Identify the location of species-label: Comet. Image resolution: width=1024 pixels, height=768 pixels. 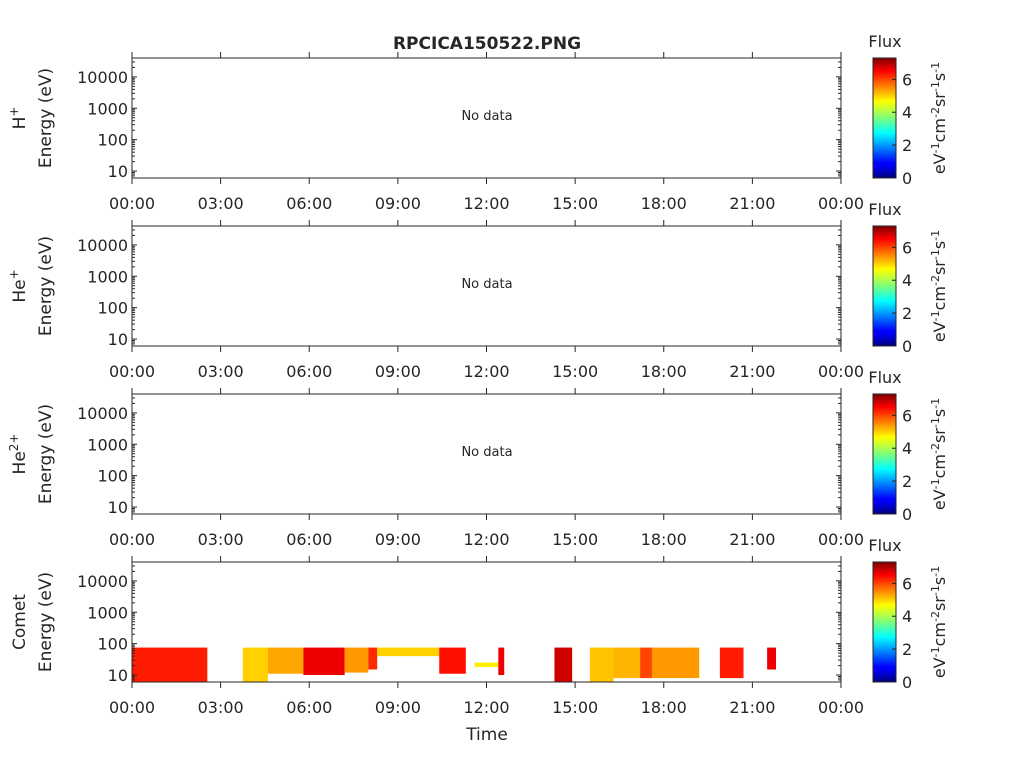
(20, 622).